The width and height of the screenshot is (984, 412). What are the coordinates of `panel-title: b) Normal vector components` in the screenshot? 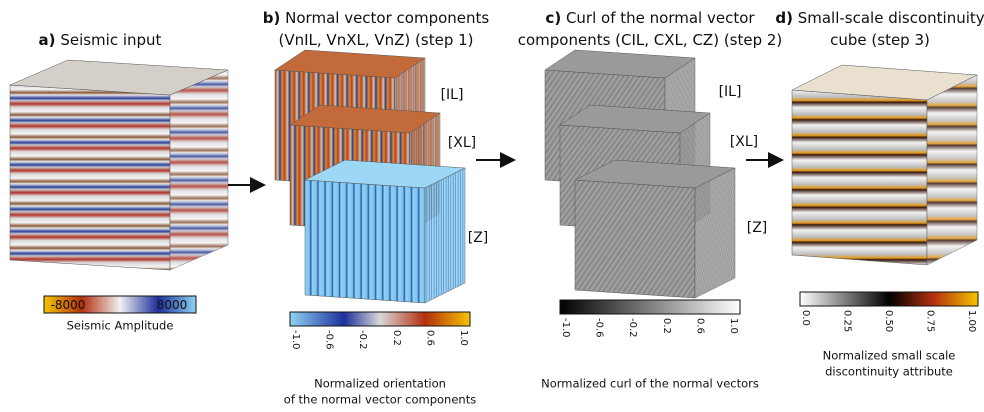 It's located at (376, 18).